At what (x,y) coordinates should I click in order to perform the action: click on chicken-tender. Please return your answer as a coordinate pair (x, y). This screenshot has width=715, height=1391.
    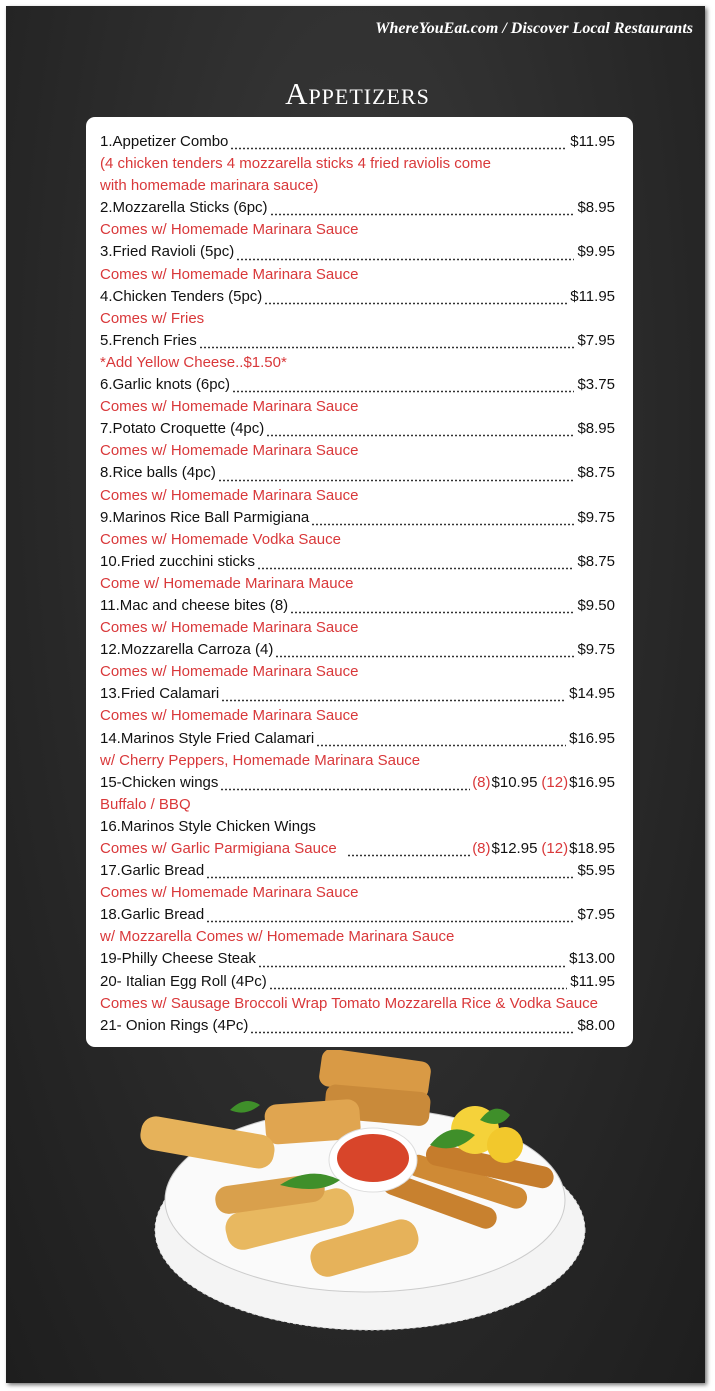
    Looking at the image, I should click on (290, 1219).